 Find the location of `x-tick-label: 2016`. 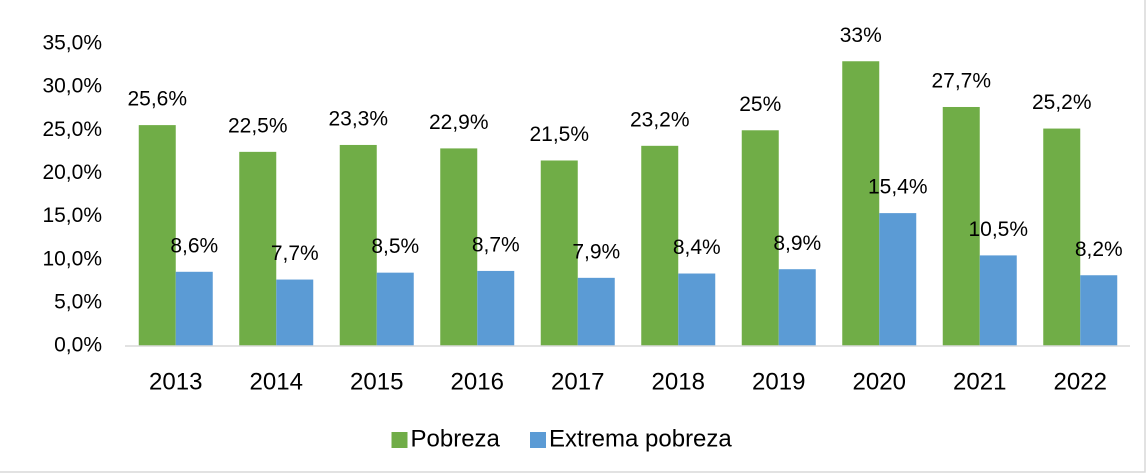

x-tick-label: 2016 is located at coordinates (477, 381).